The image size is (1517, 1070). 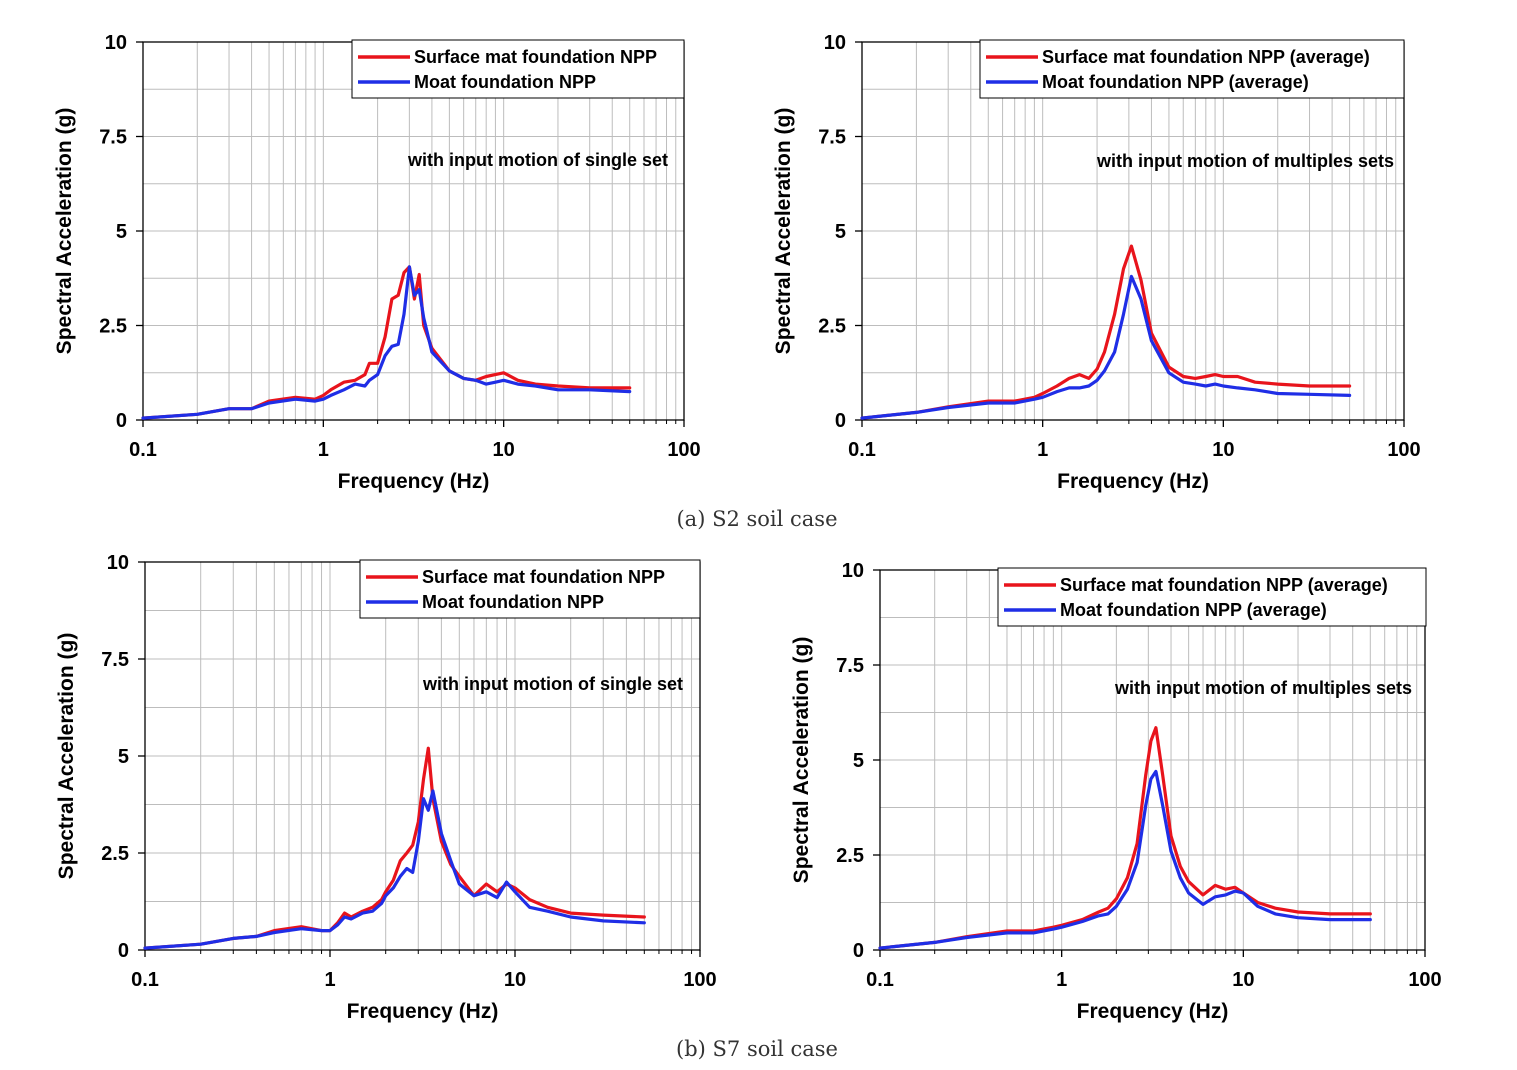 I want to click on caption-a: (a) S2 soil case, so click(x=756, y=519).